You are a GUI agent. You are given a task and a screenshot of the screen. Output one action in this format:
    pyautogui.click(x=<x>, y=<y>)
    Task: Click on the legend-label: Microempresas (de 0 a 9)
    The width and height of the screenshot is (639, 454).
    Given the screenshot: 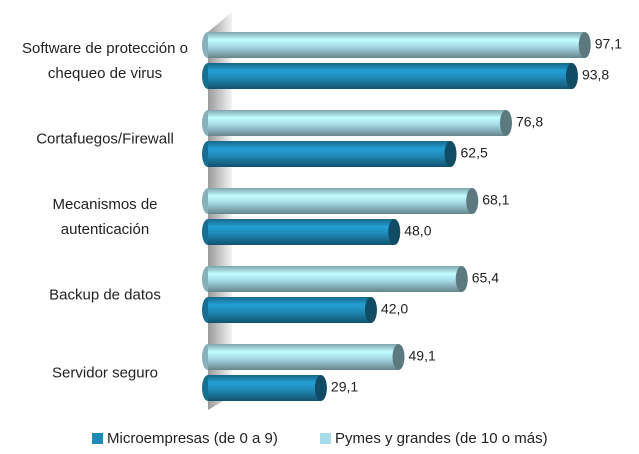 What is the action you would take?
    pyautogui.click(x=192, y=438)
    